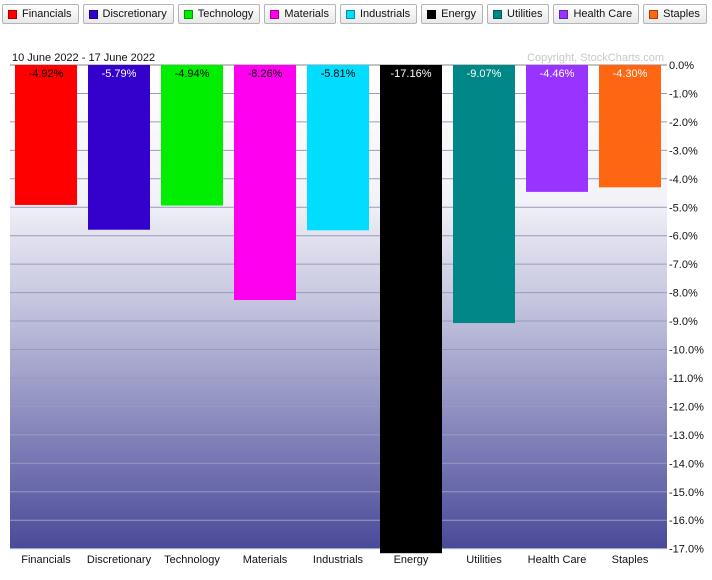 The width and height of the screenshot is (712, 580). I want to click on legend-item-discretionary: Discretionary, so click(128, 14).